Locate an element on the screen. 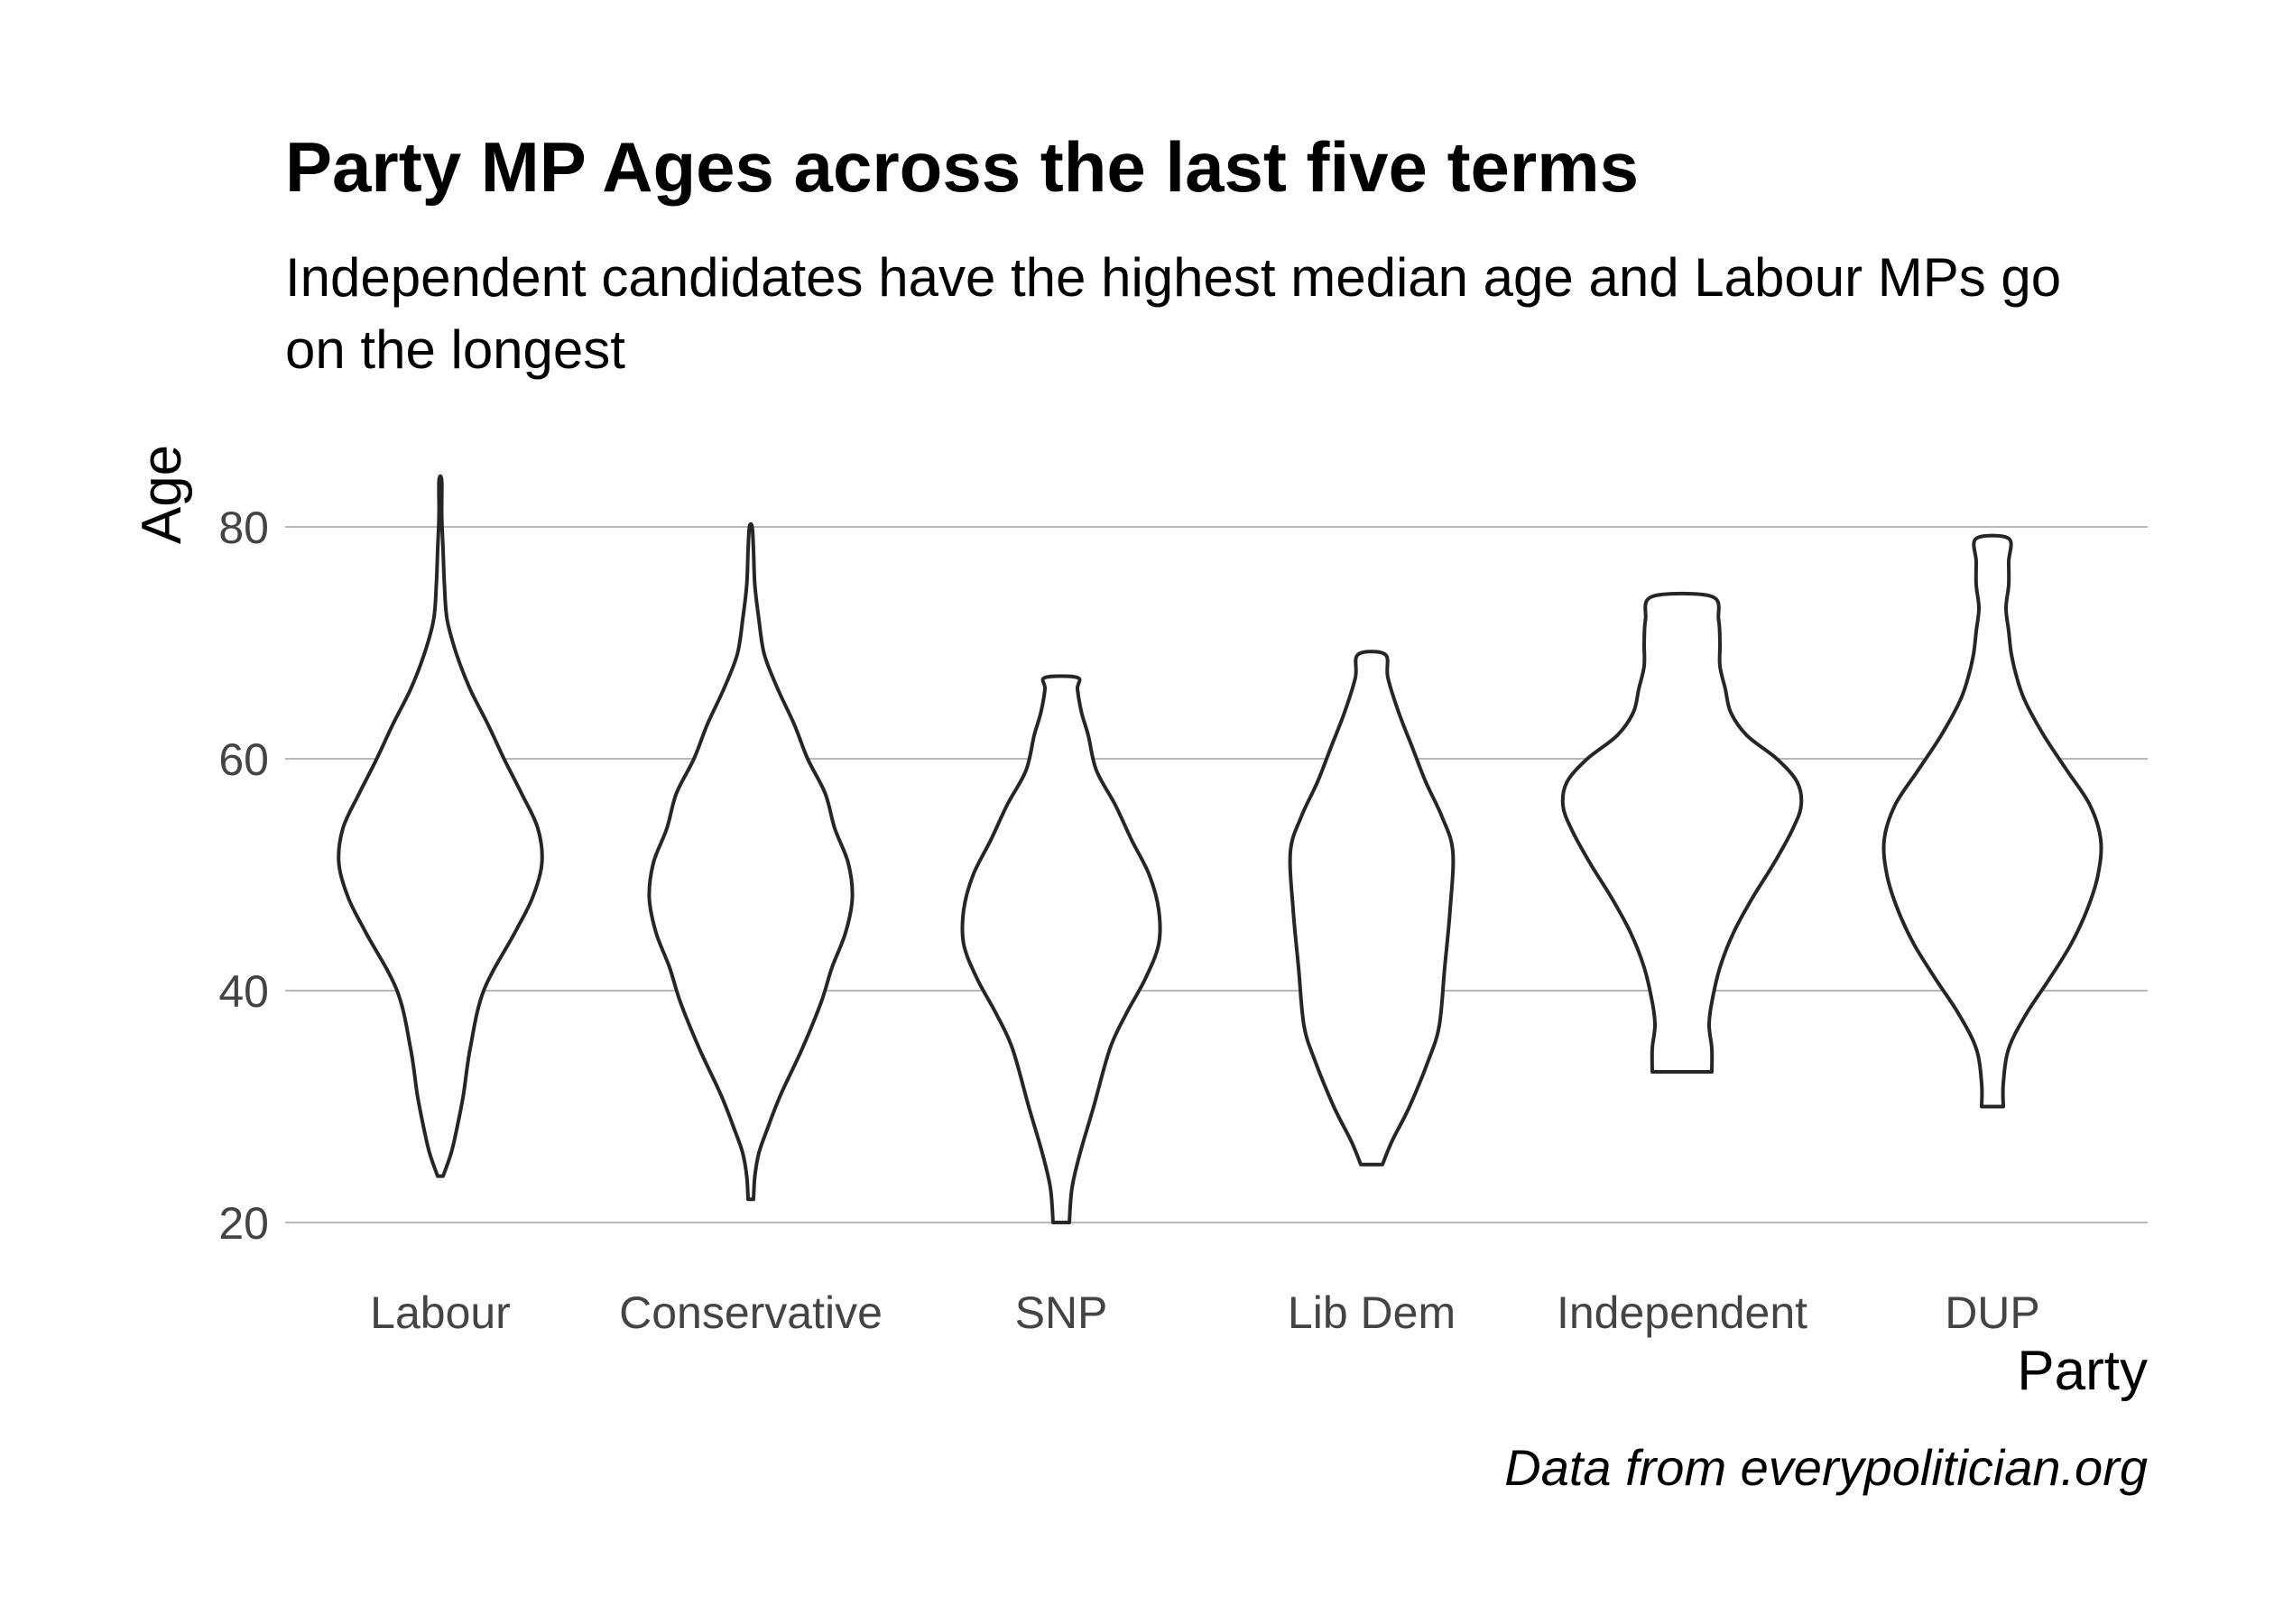  x-tick-label-labour: Labour is located at coordinates (441, 1312).